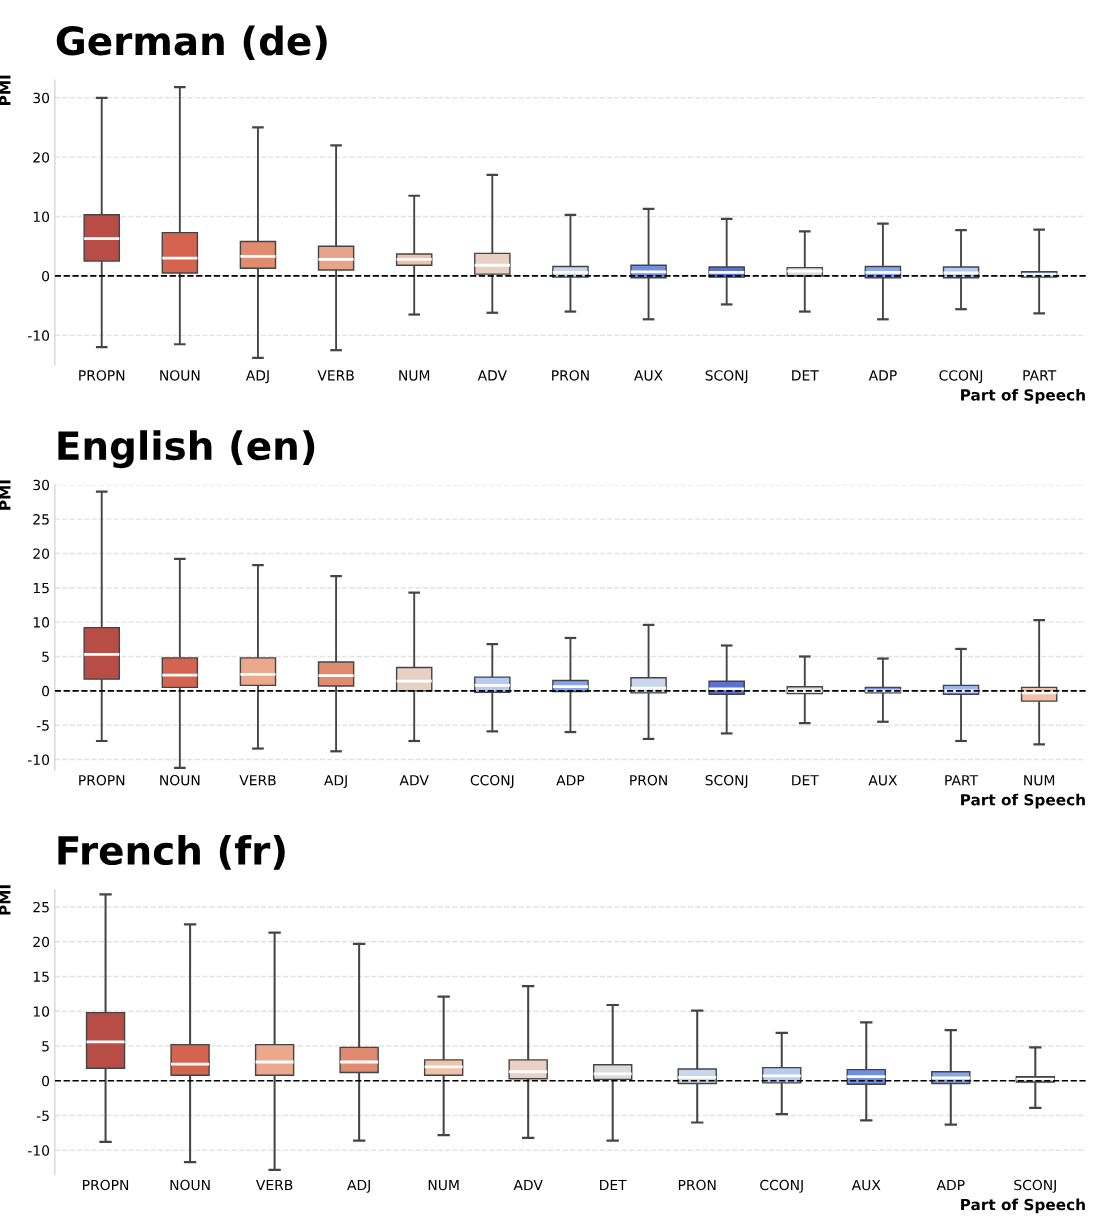  What do you see at coordinates (186, 449) in the screenshot?
I see `chart-title: English (en)` at bounding box center [186, 449].